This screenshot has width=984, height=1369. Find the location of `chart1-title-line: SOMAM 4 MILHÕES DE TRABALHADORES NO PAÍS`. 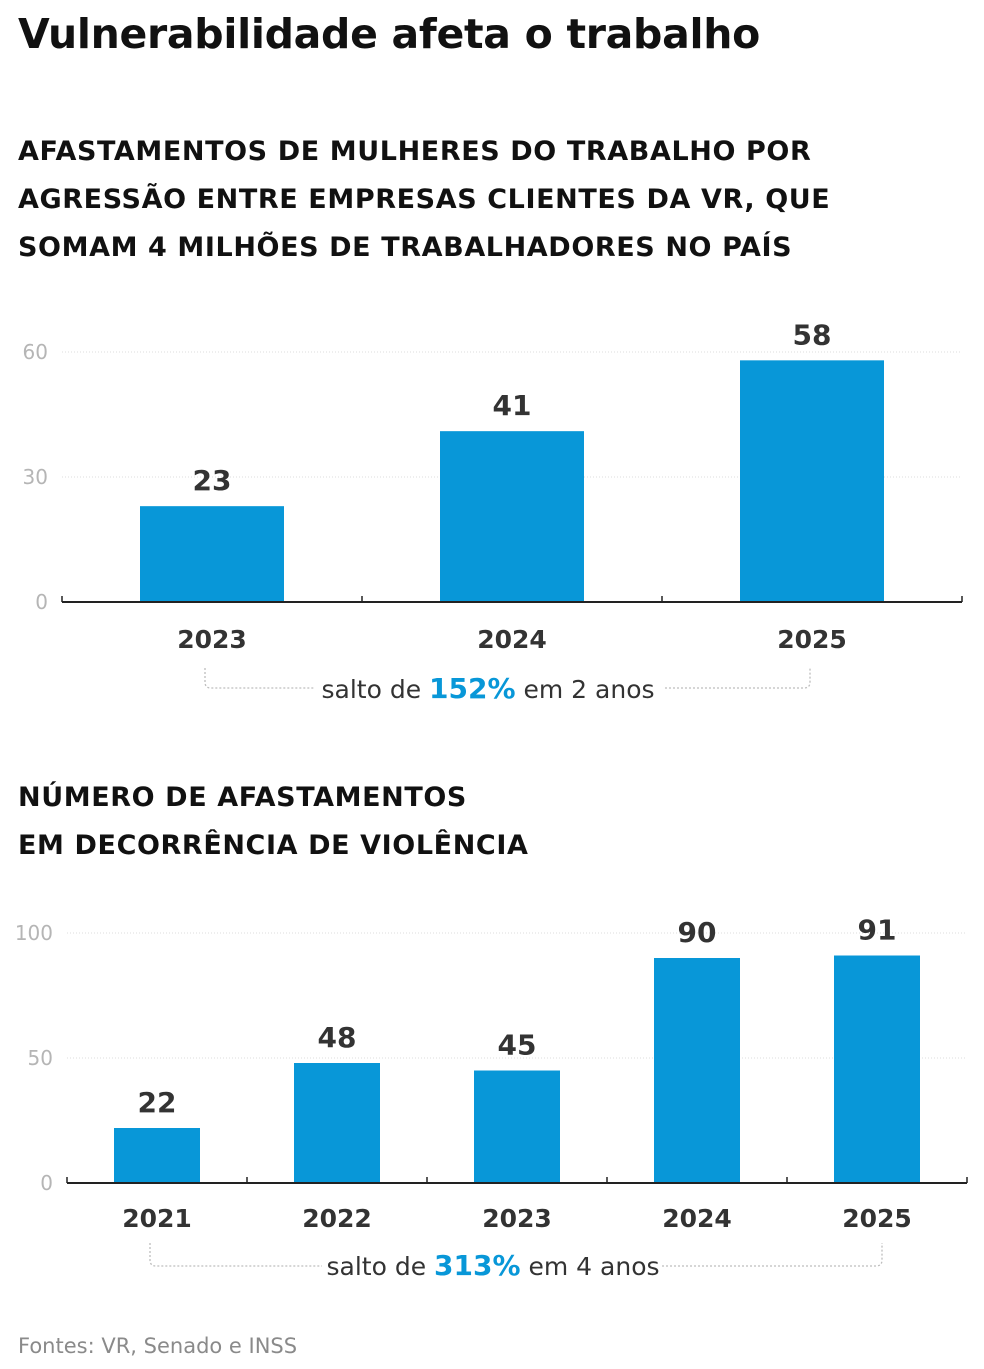

chart1-title-line: SOMAM 4 MILHÕES DE TRABALHADORES NO PAÍS is located at coordinates (405, 247).